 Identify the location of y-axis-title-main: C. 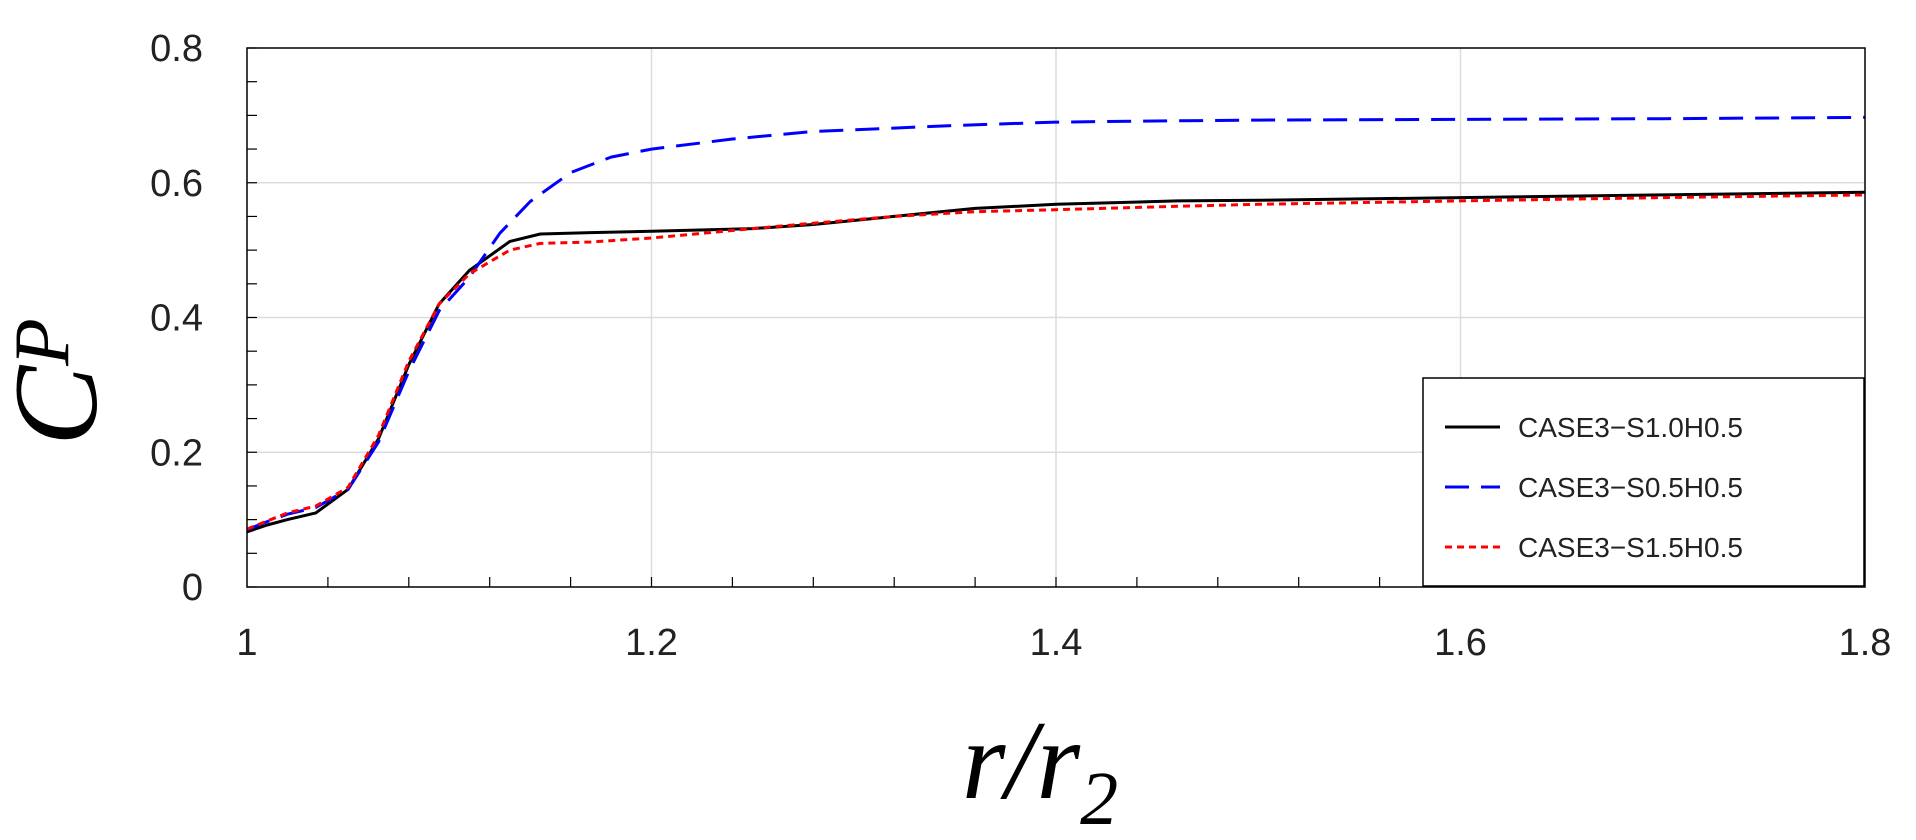
(61, 405).